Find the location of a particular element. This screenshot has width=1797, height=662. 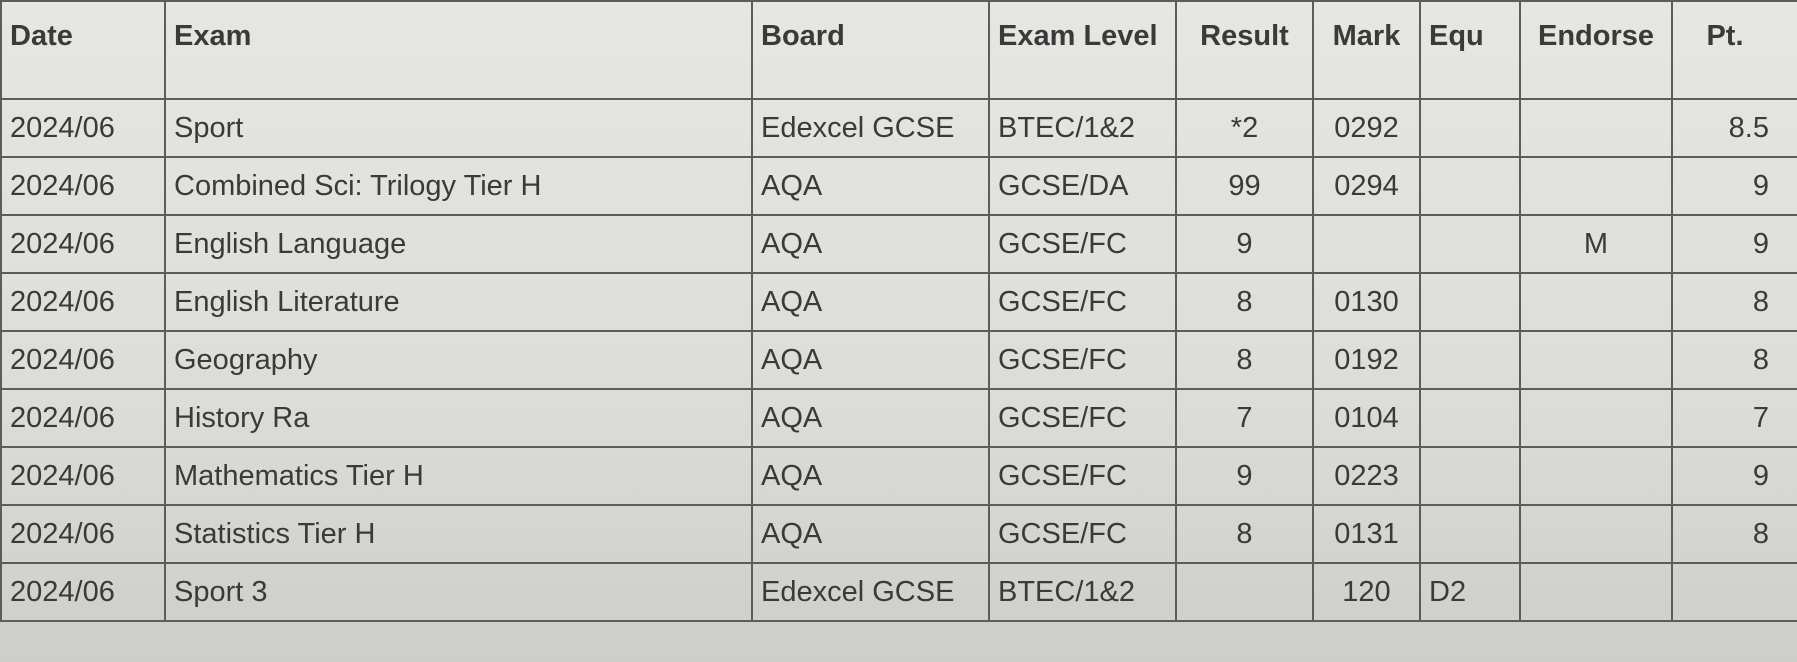

header-cell: Endorse is located at coordinates (1596, 50).